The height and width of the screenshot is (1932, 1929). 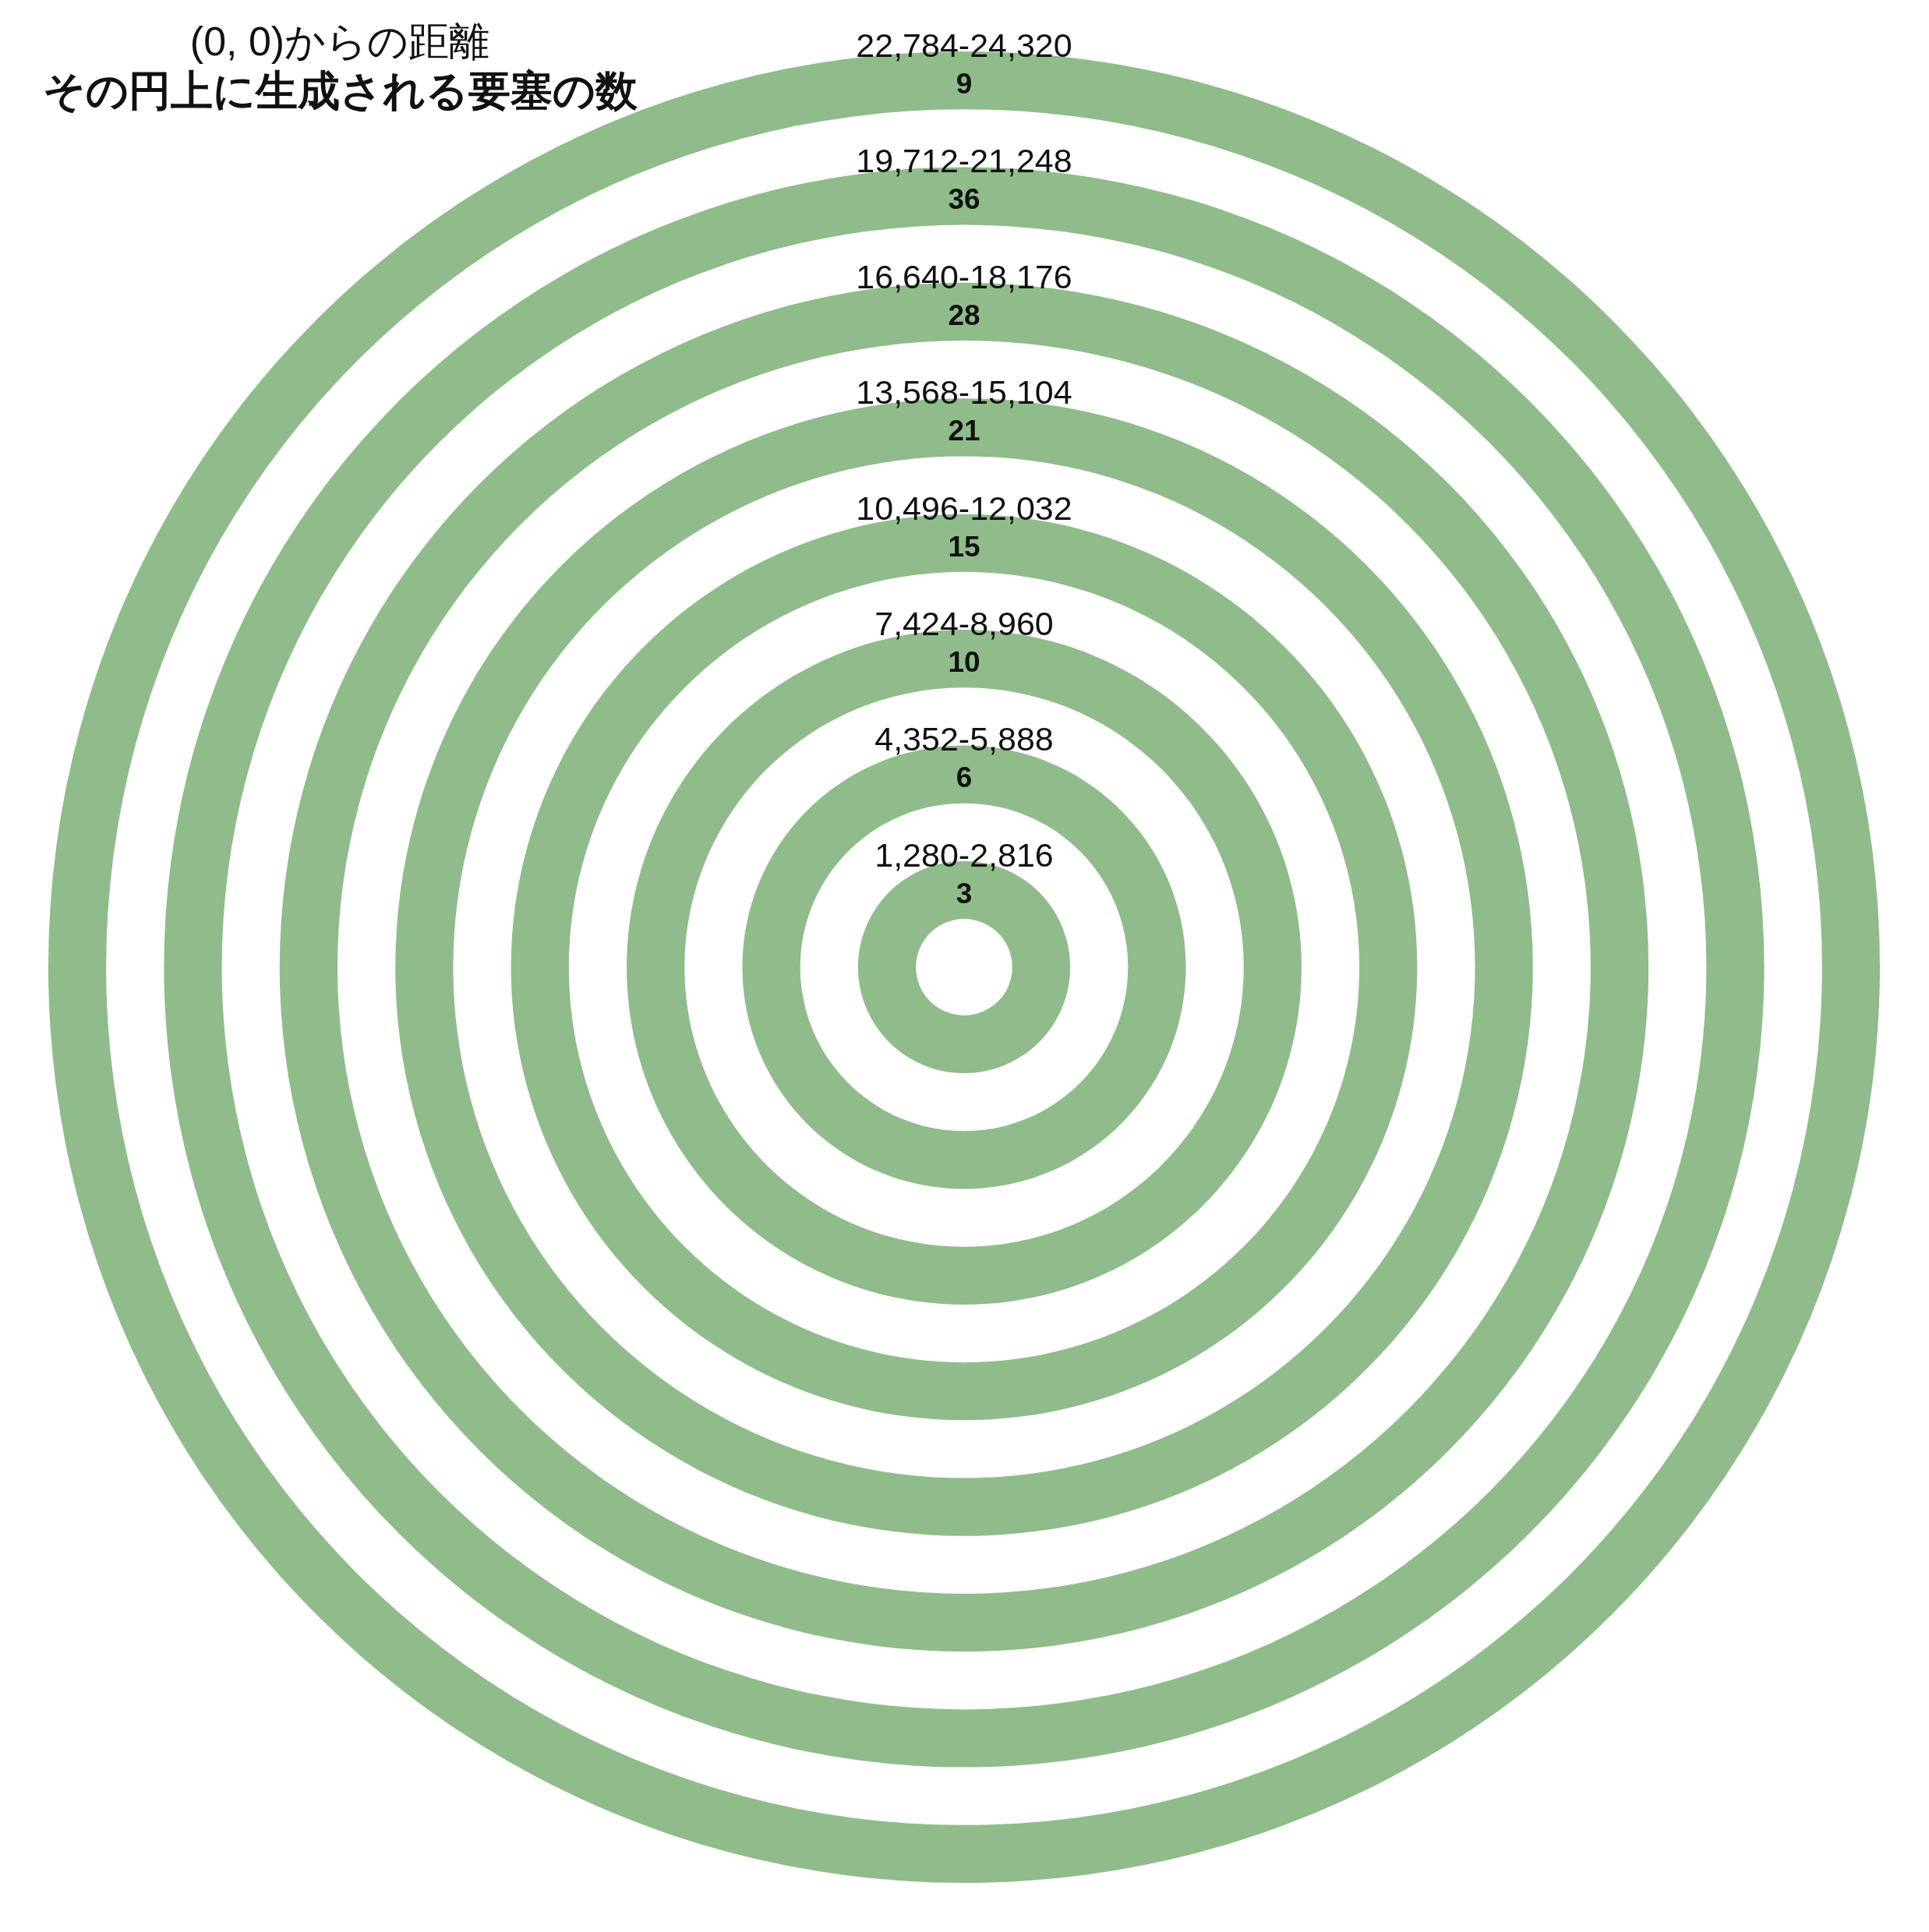 I want to click on data-label: 36, so click(x=964, y=199).